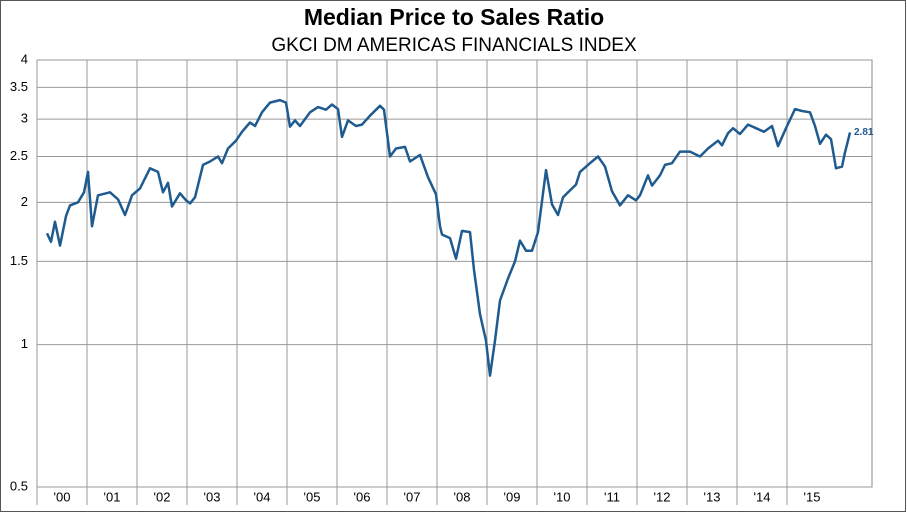  I want to click on x-tick-label: '04, so click(262, 496).